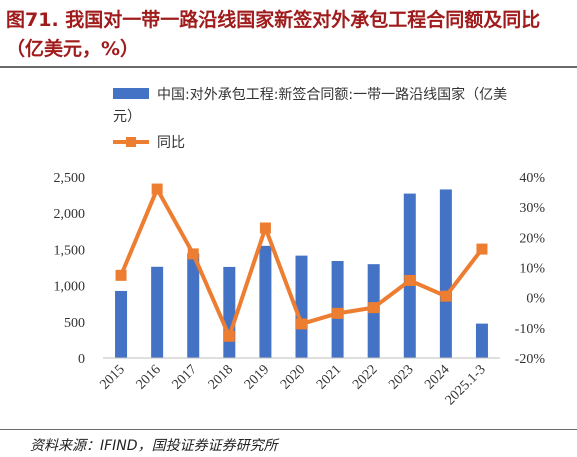 The image size is (577, 457). Describe the element at coordinates (329, 377) in the screenshot. I see `x-axis-tick-label: 2021` at that location.